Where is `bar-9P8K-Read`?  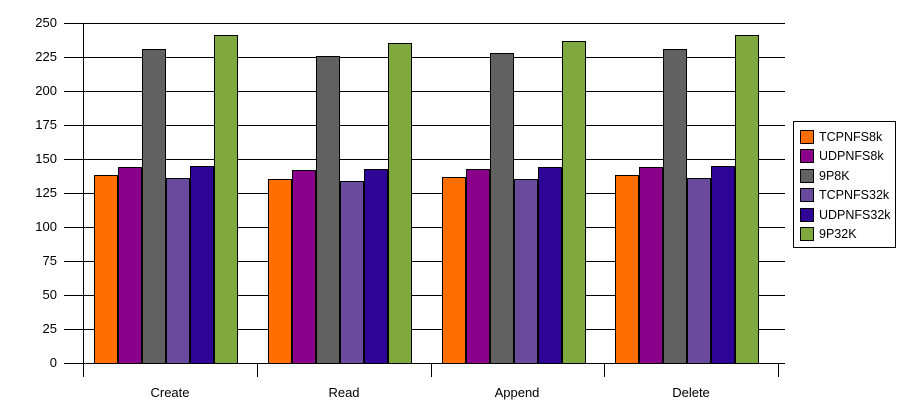
bar-9P8K-Read is located at coordinates (328, 210).